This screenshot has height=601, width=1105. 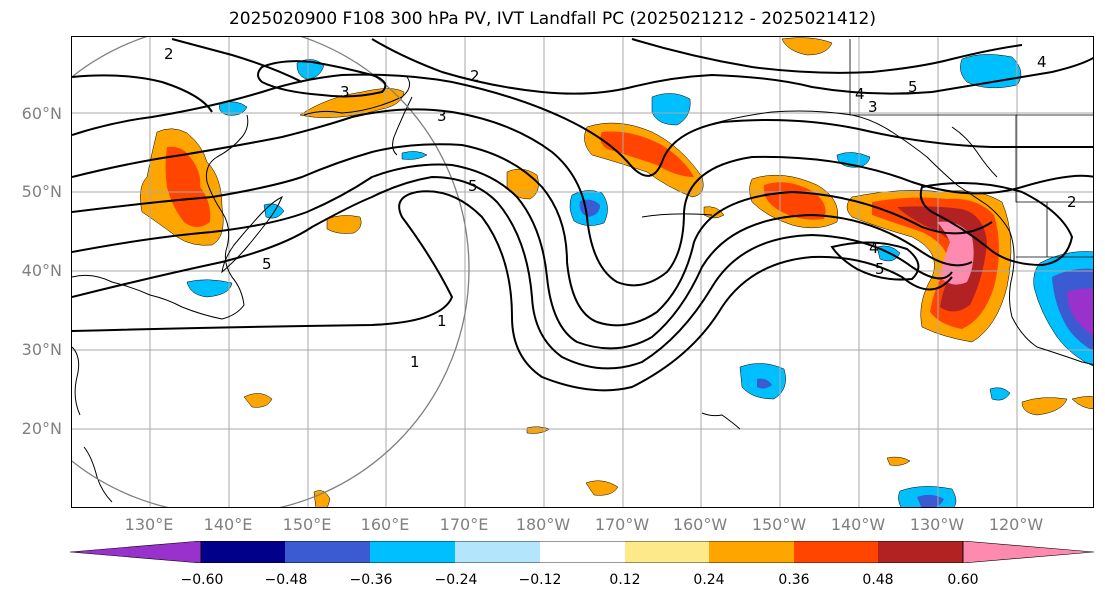 I want to click on lon-label-130e: 130°E, so click(x=149, y=524).